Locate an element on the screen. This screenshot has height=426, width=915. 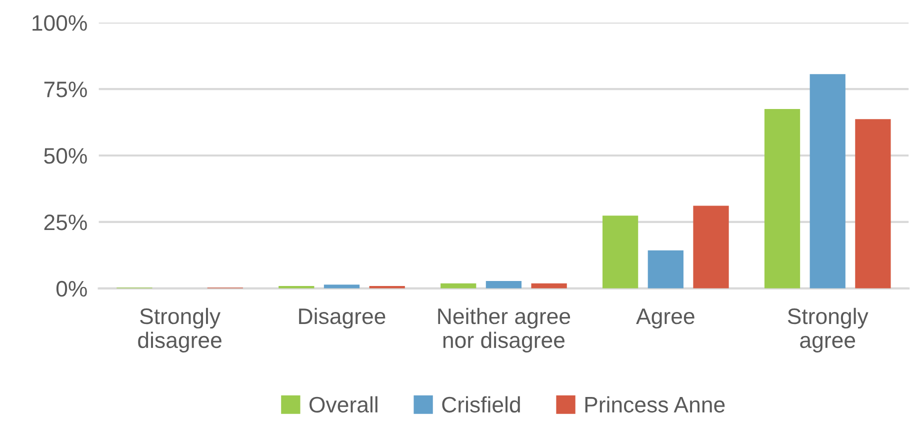
x-tick-label: Strongly agree is located at coordinates (828, 330).